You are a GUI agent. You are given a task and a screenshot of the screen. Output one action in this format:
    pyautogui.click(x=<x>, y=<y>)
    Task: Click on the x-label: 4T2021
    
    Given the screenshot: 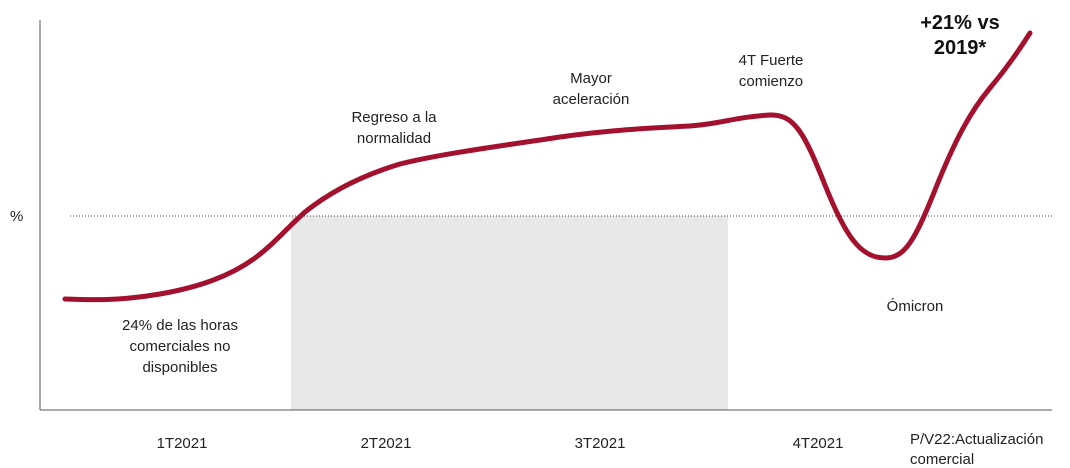 What is the action you would take?
    pyautogui.click(x=818, y=443)
    